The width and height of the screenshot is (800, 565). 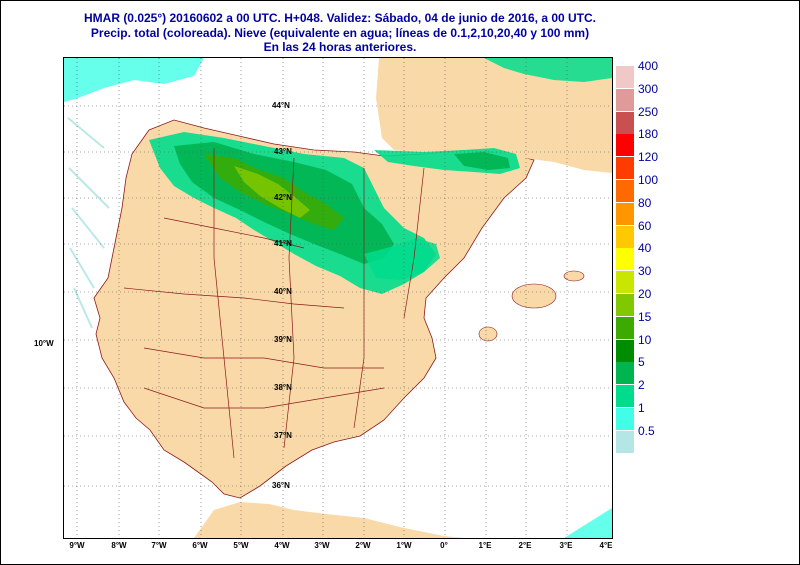 What do you see at coordinates (322, 545) in the screenshot?
I see `lon-label: 3°W` at bounding box center [322, 545].